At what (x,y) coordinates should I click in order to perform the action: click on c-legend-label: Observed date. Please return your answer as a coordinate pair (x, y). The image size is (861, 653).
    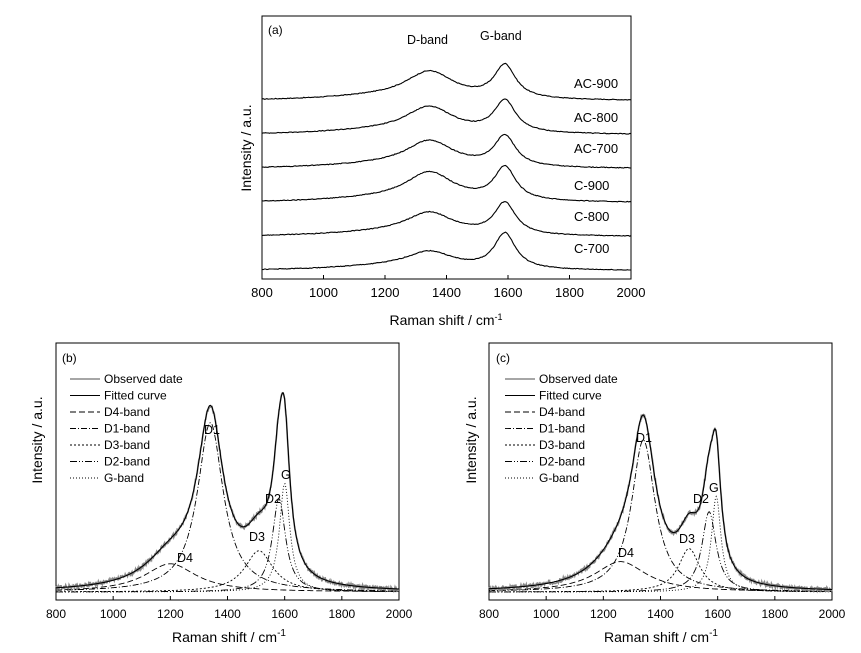
    Looking at the image, I should click on (578, 379).